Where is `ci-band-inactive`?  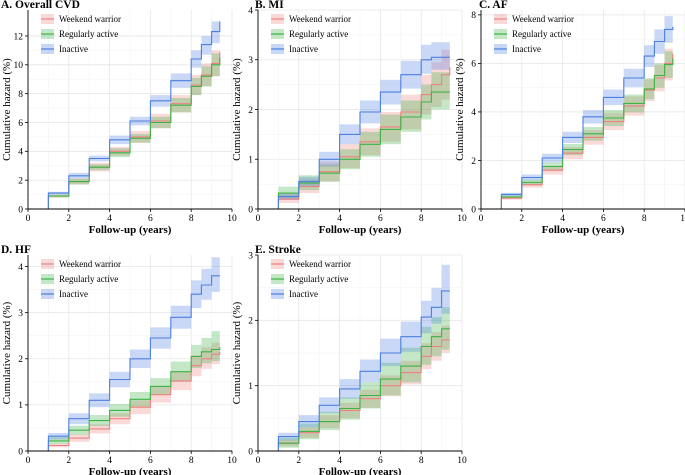 ci-band-inactive is located at coordinates (354, 125).